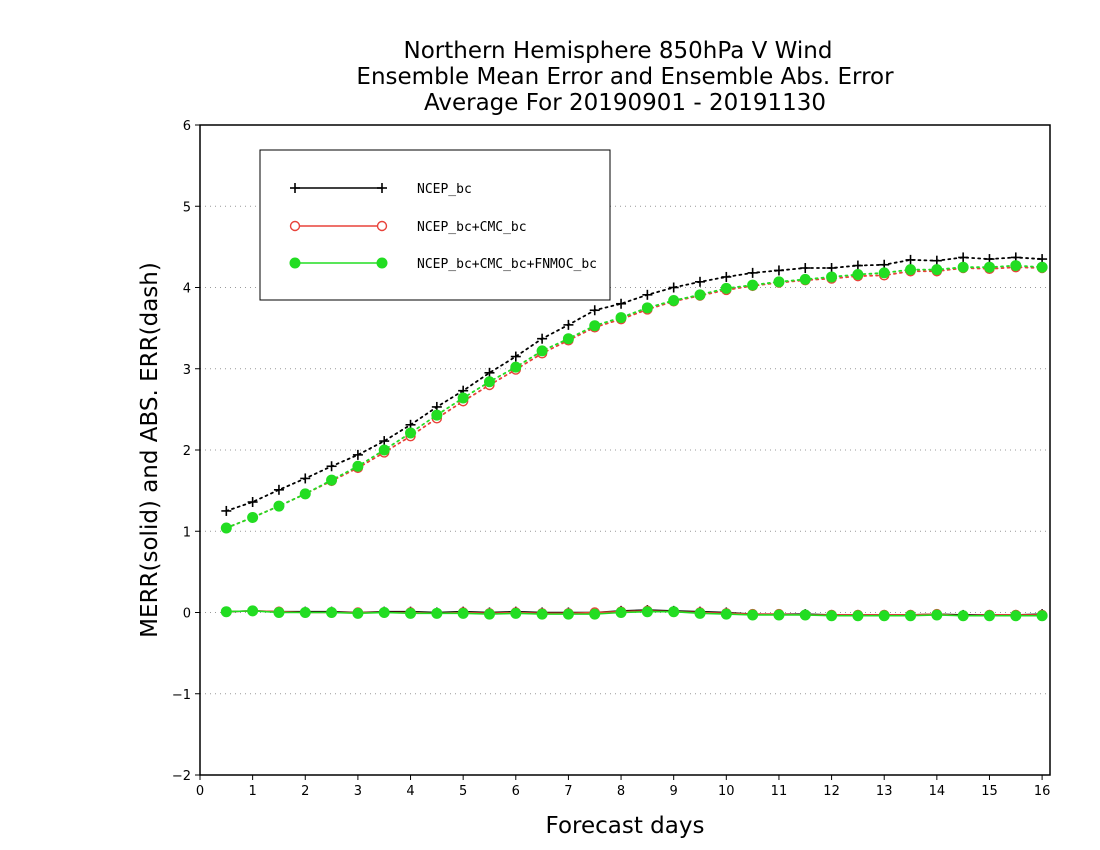 This screenshot has height=850, width=1100. Describe the element at coordinates (1042, 791) in the screenshot. I see `x-tick-label: 16` at that location.